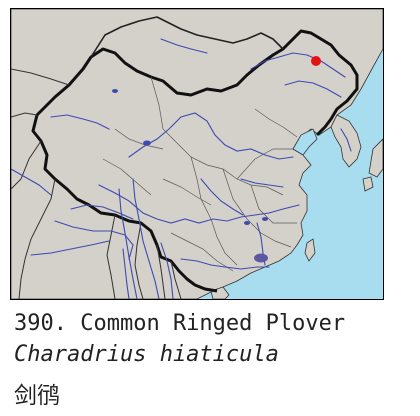  Describe the element at coordinates (126, 273) in the screenshot. I see `irrawaddy-river` at that location.